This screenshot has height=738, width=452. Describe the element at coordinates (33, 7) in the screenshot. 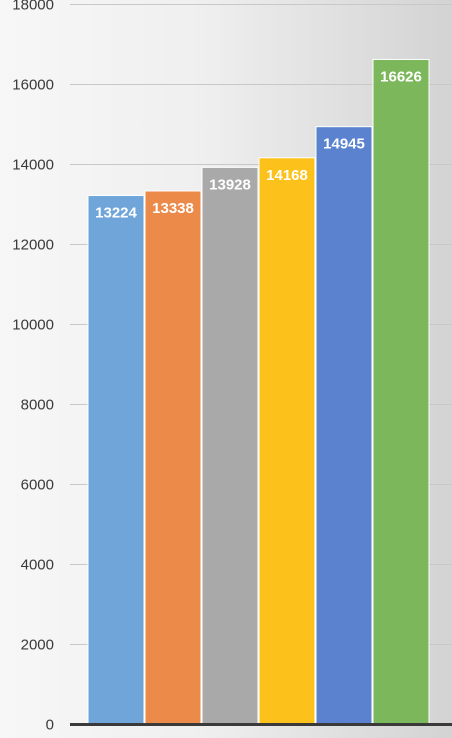

I see `y-tick-label: 18000` at that location.